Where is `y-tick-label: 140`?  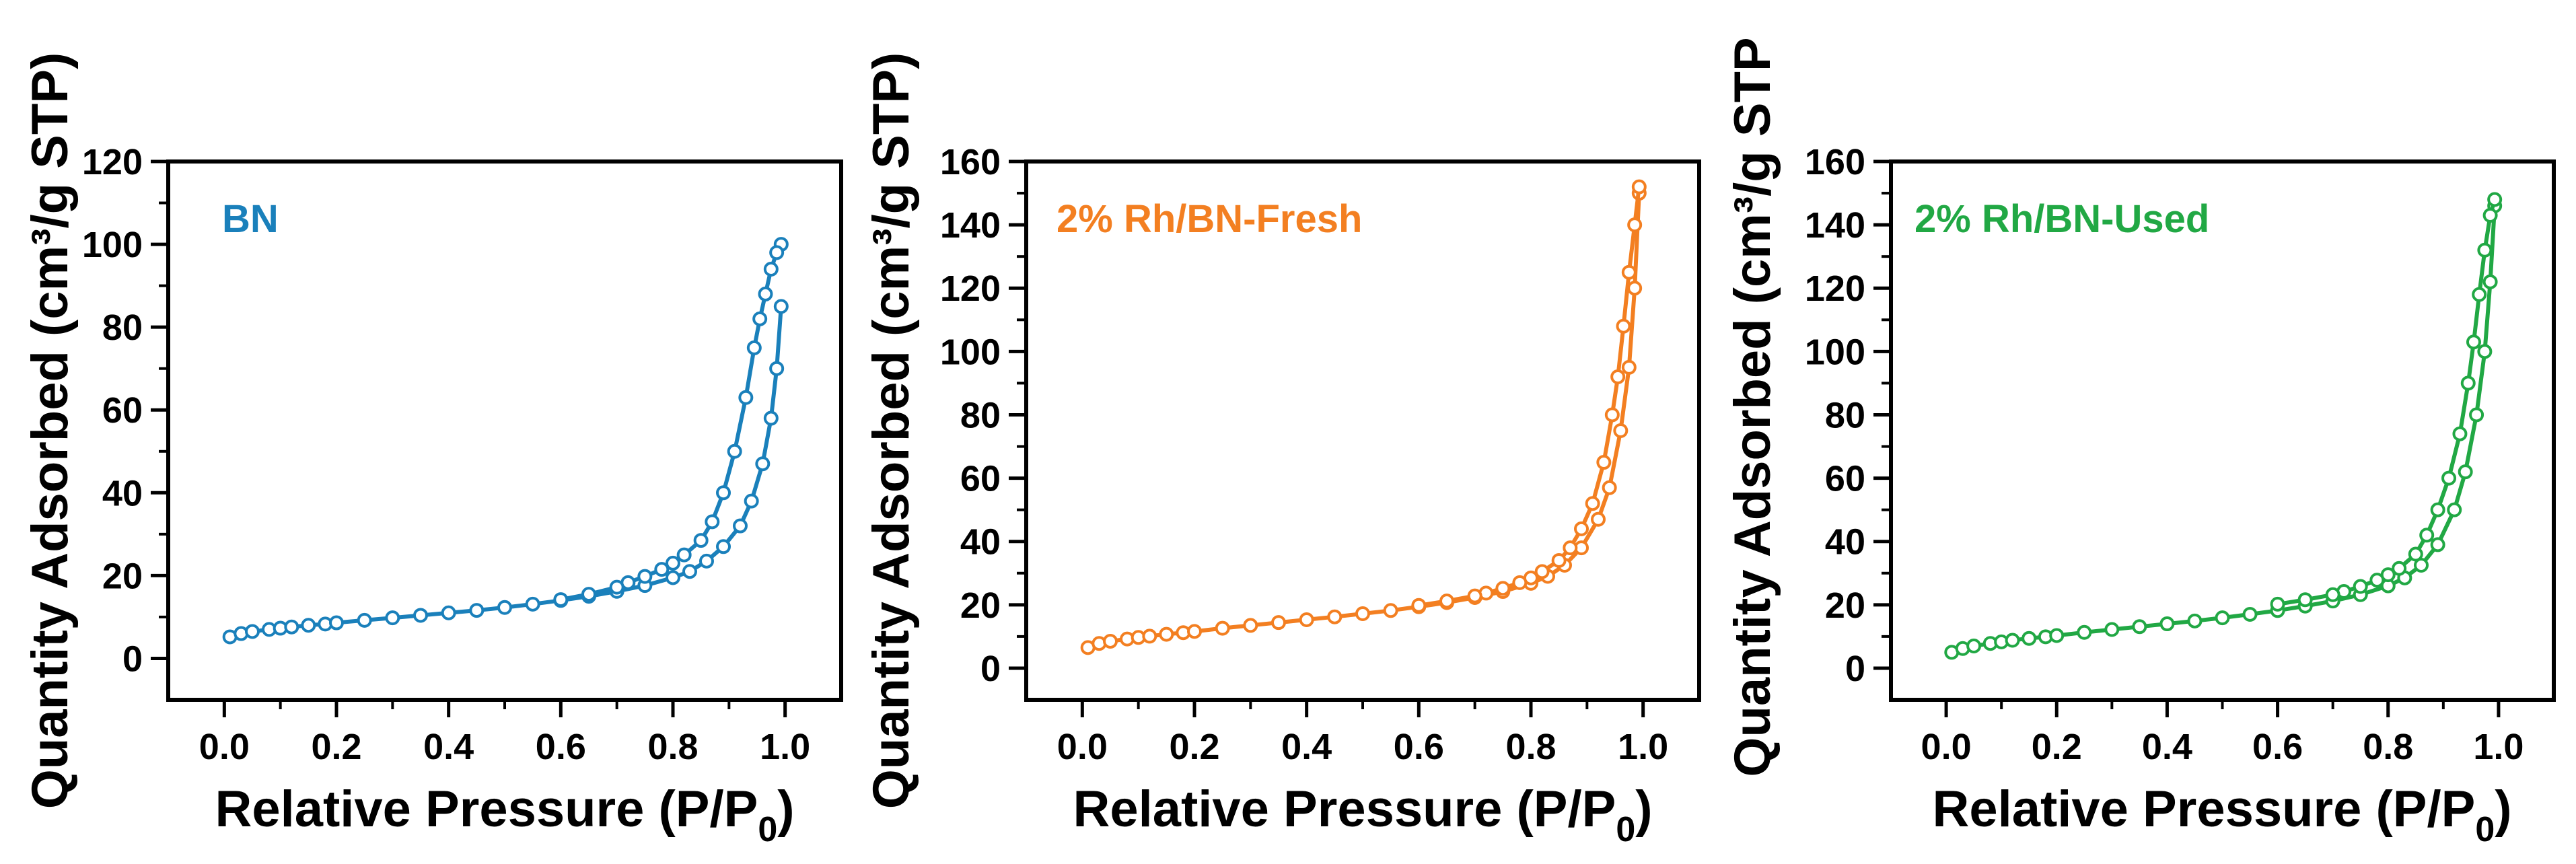 y-tick-label: 140 is located at coordinates (1835, 225).